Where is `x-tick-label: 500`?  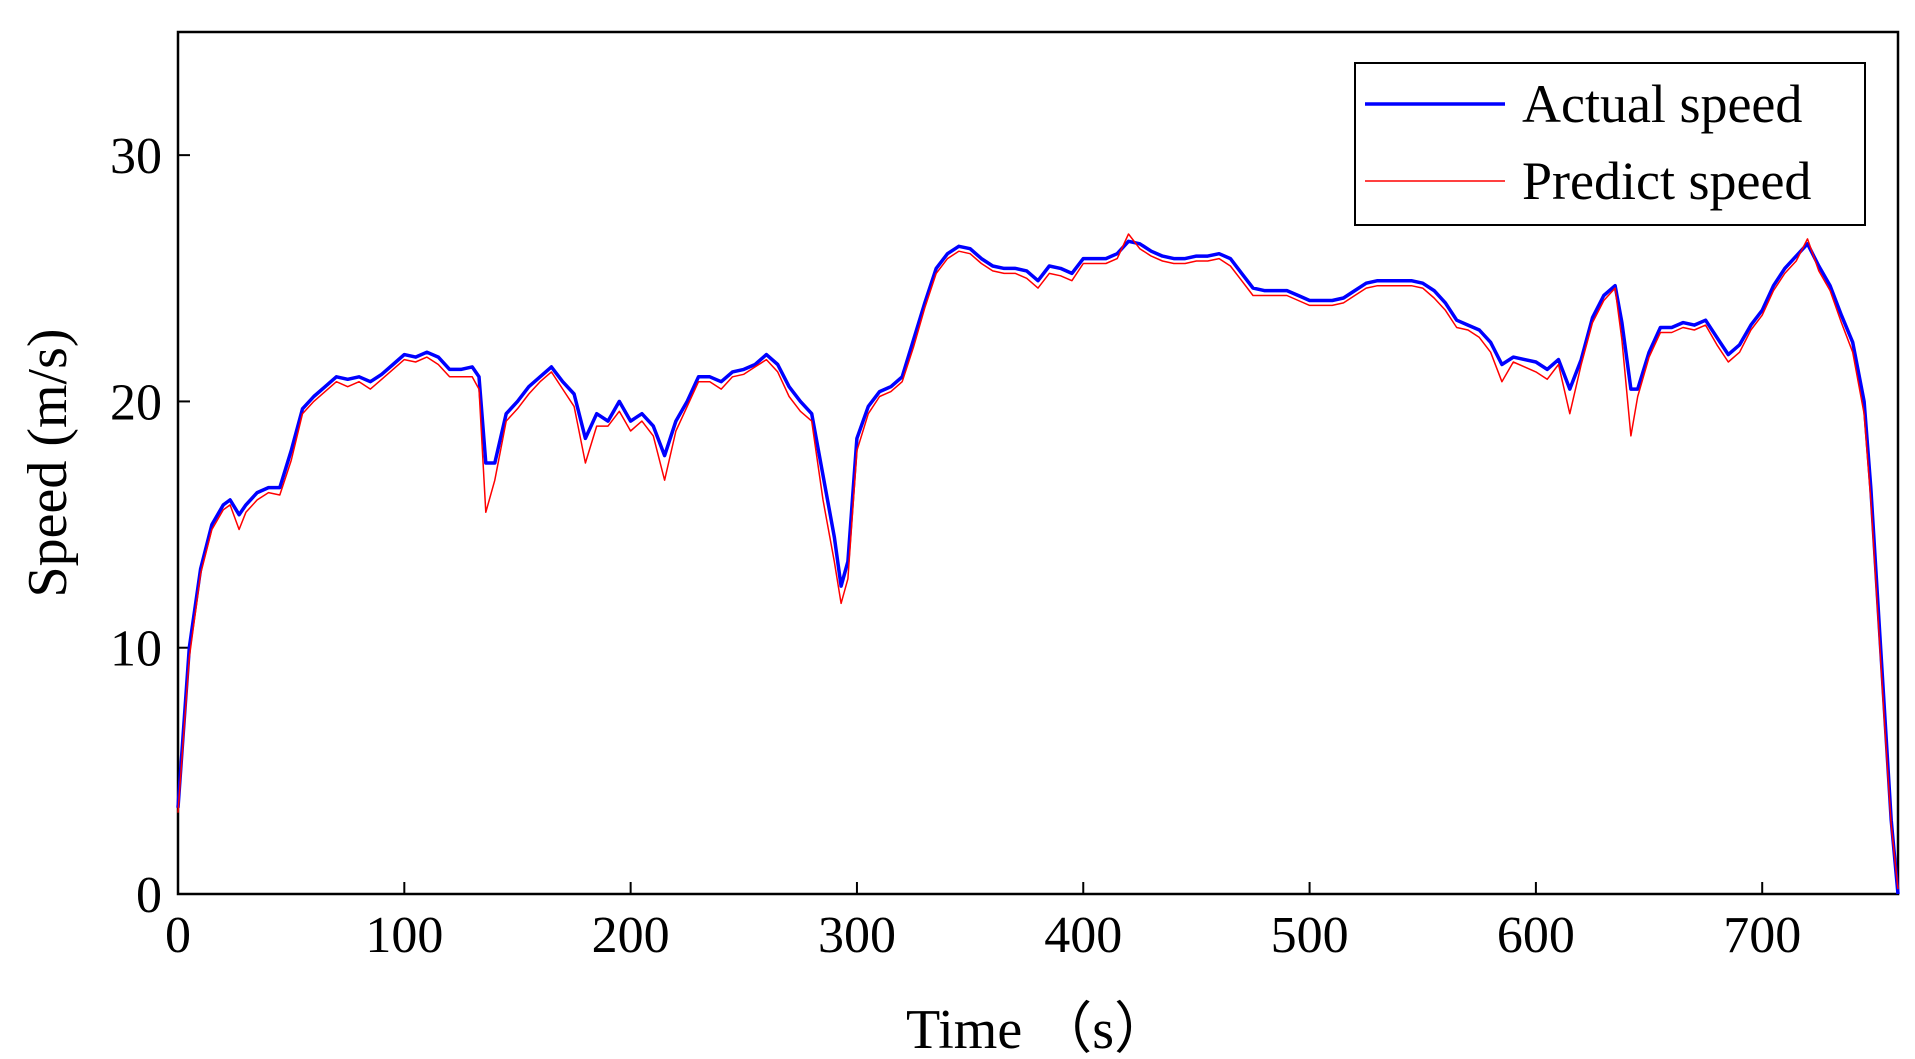
x-tick-label: 500 is located at coordinates (1310, 935).